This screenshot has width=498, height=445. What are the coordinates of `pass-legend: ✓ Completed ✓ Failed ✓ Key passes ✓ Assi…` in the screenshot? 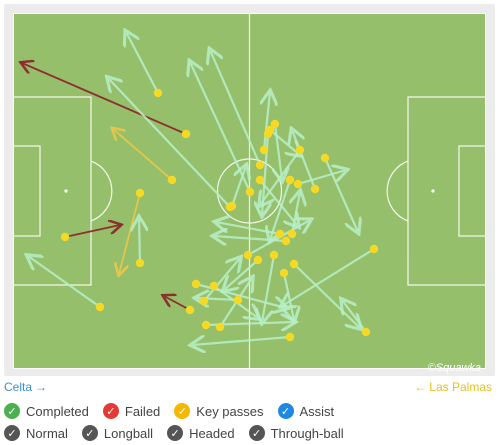 It's located at (249, 422).